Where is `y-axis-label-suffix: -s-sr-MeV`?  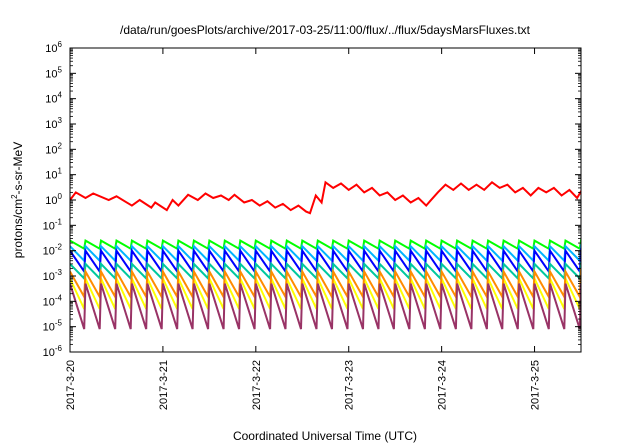
y-axis-label-suffix: -s-sr-MeV is located at coordinates (18, 168).